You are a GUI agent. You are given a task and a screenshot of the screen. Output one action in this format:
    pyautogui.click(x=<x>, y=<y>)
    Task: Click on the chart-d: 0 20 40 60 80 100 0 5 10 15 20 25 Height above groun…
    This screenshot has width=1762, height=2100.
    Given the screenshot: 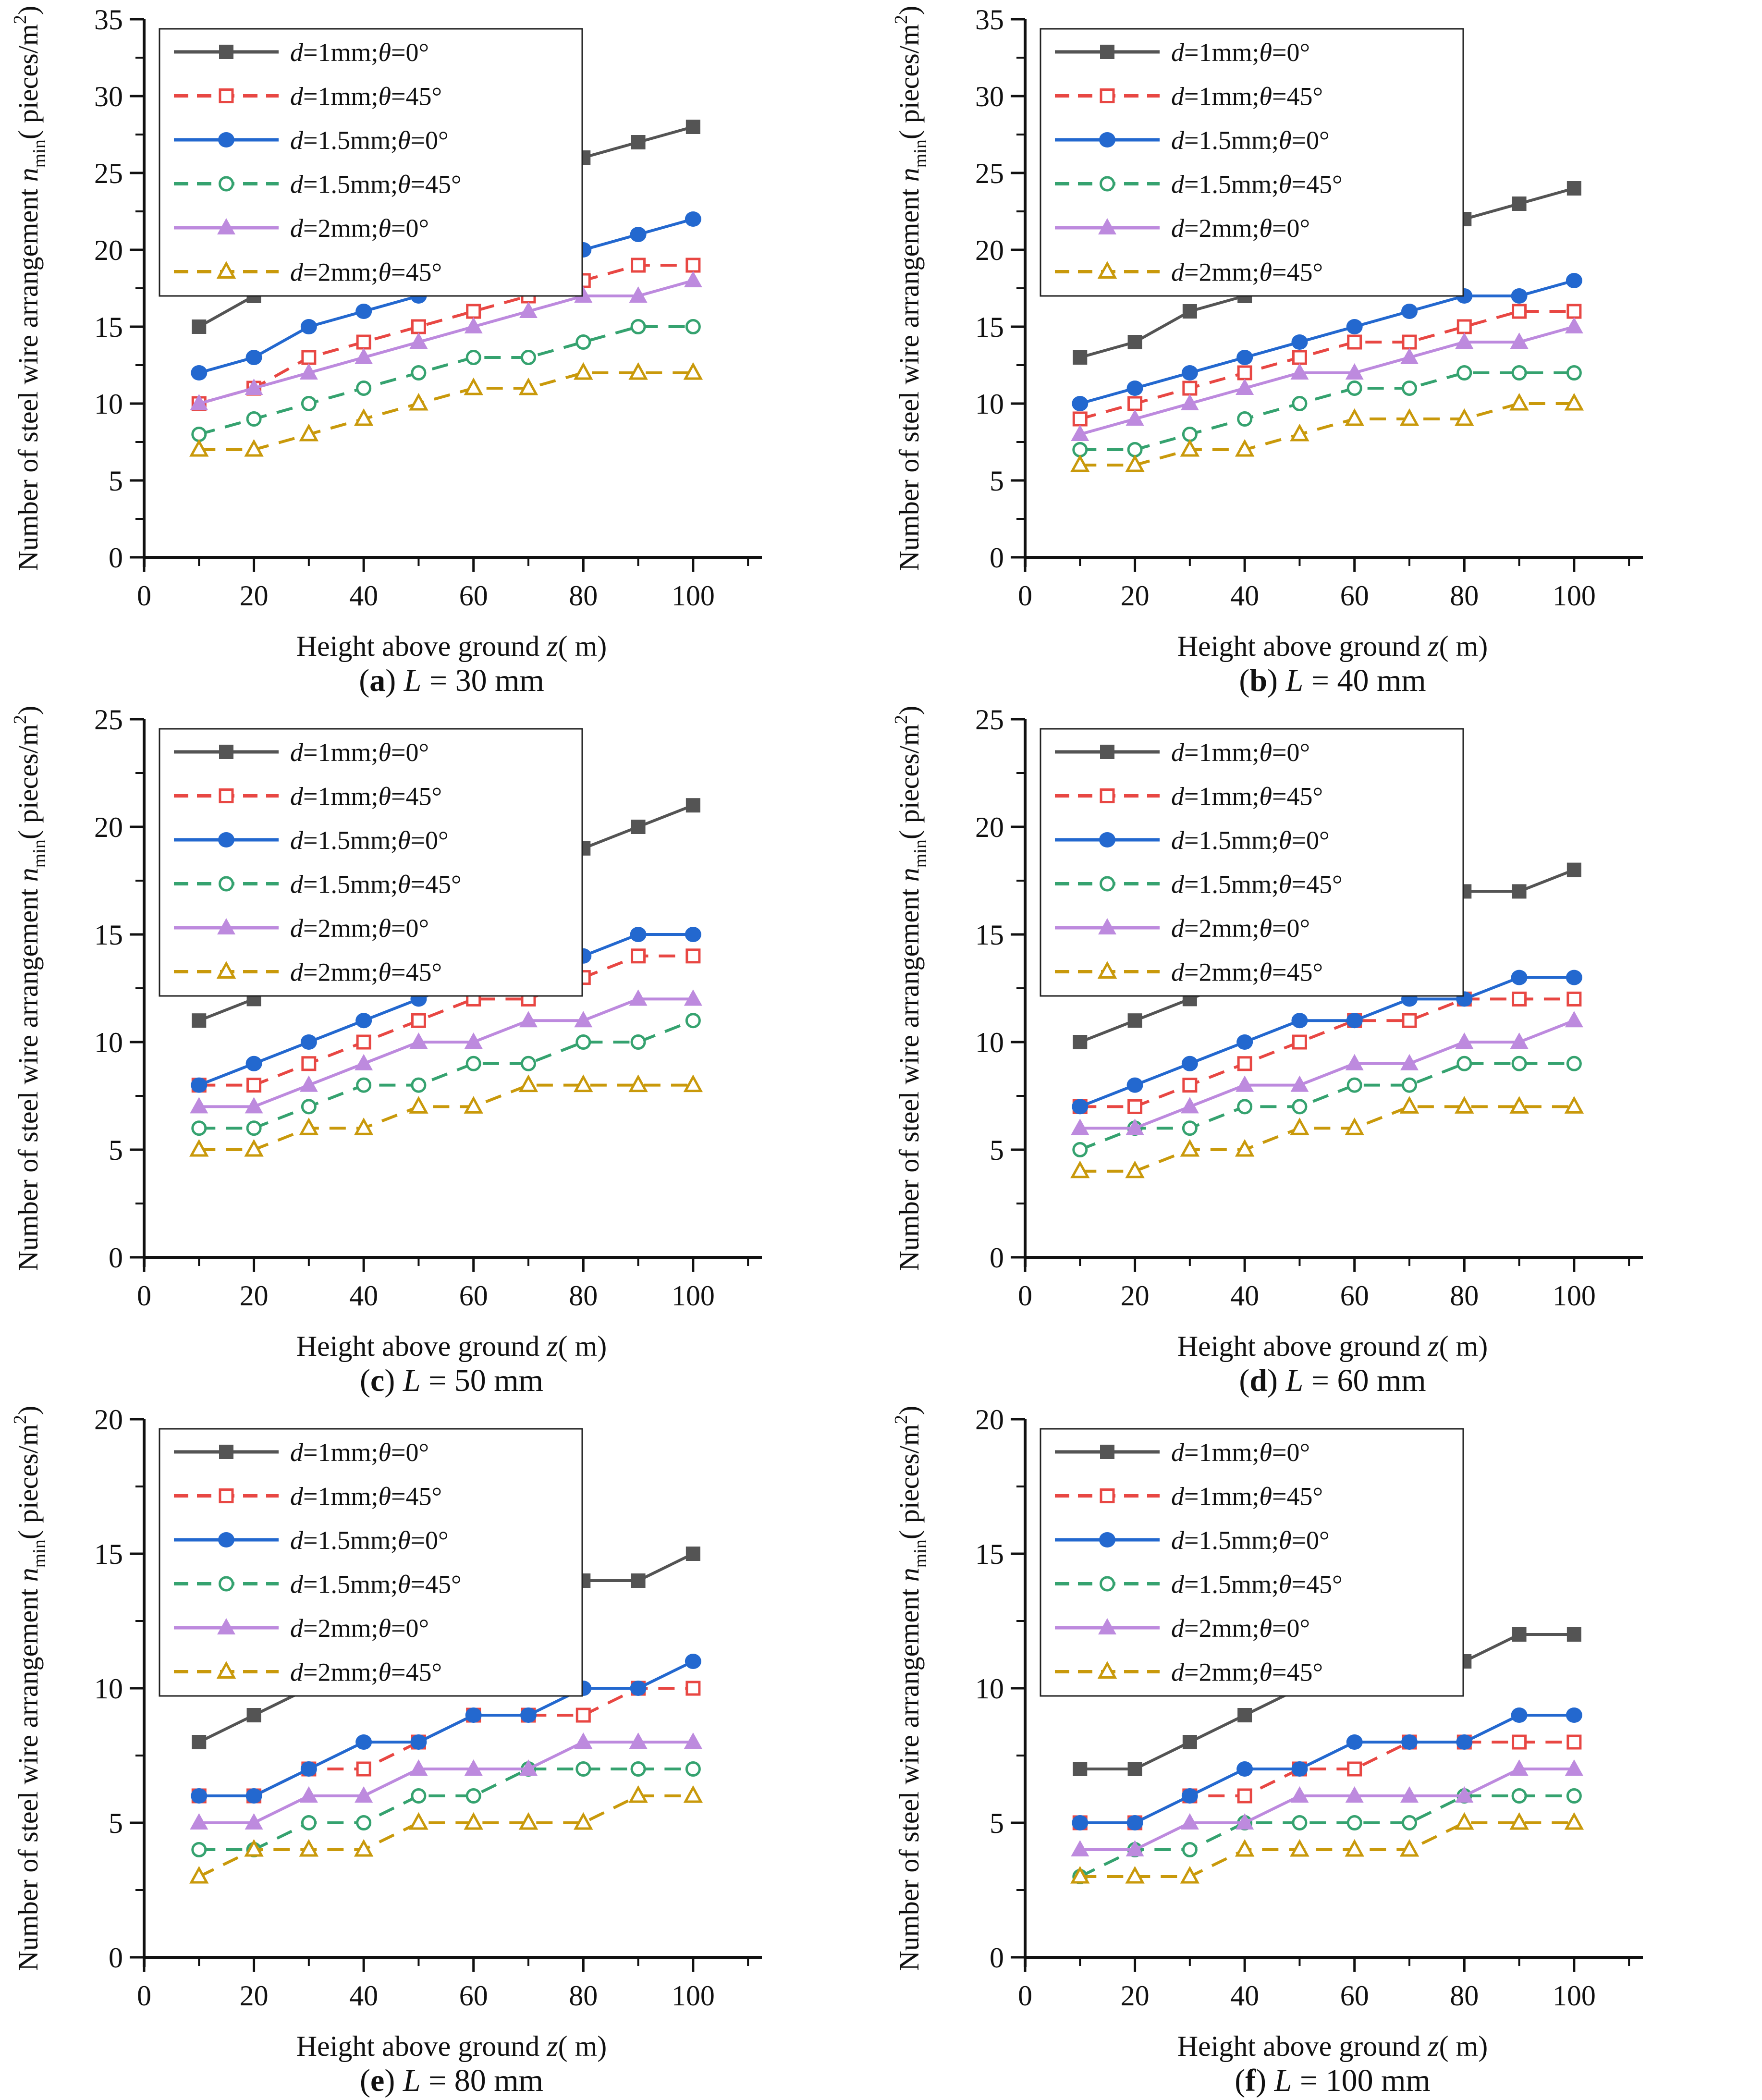 What is the action you would take?
    pyautogui.click(x=1267, y=1051)
    